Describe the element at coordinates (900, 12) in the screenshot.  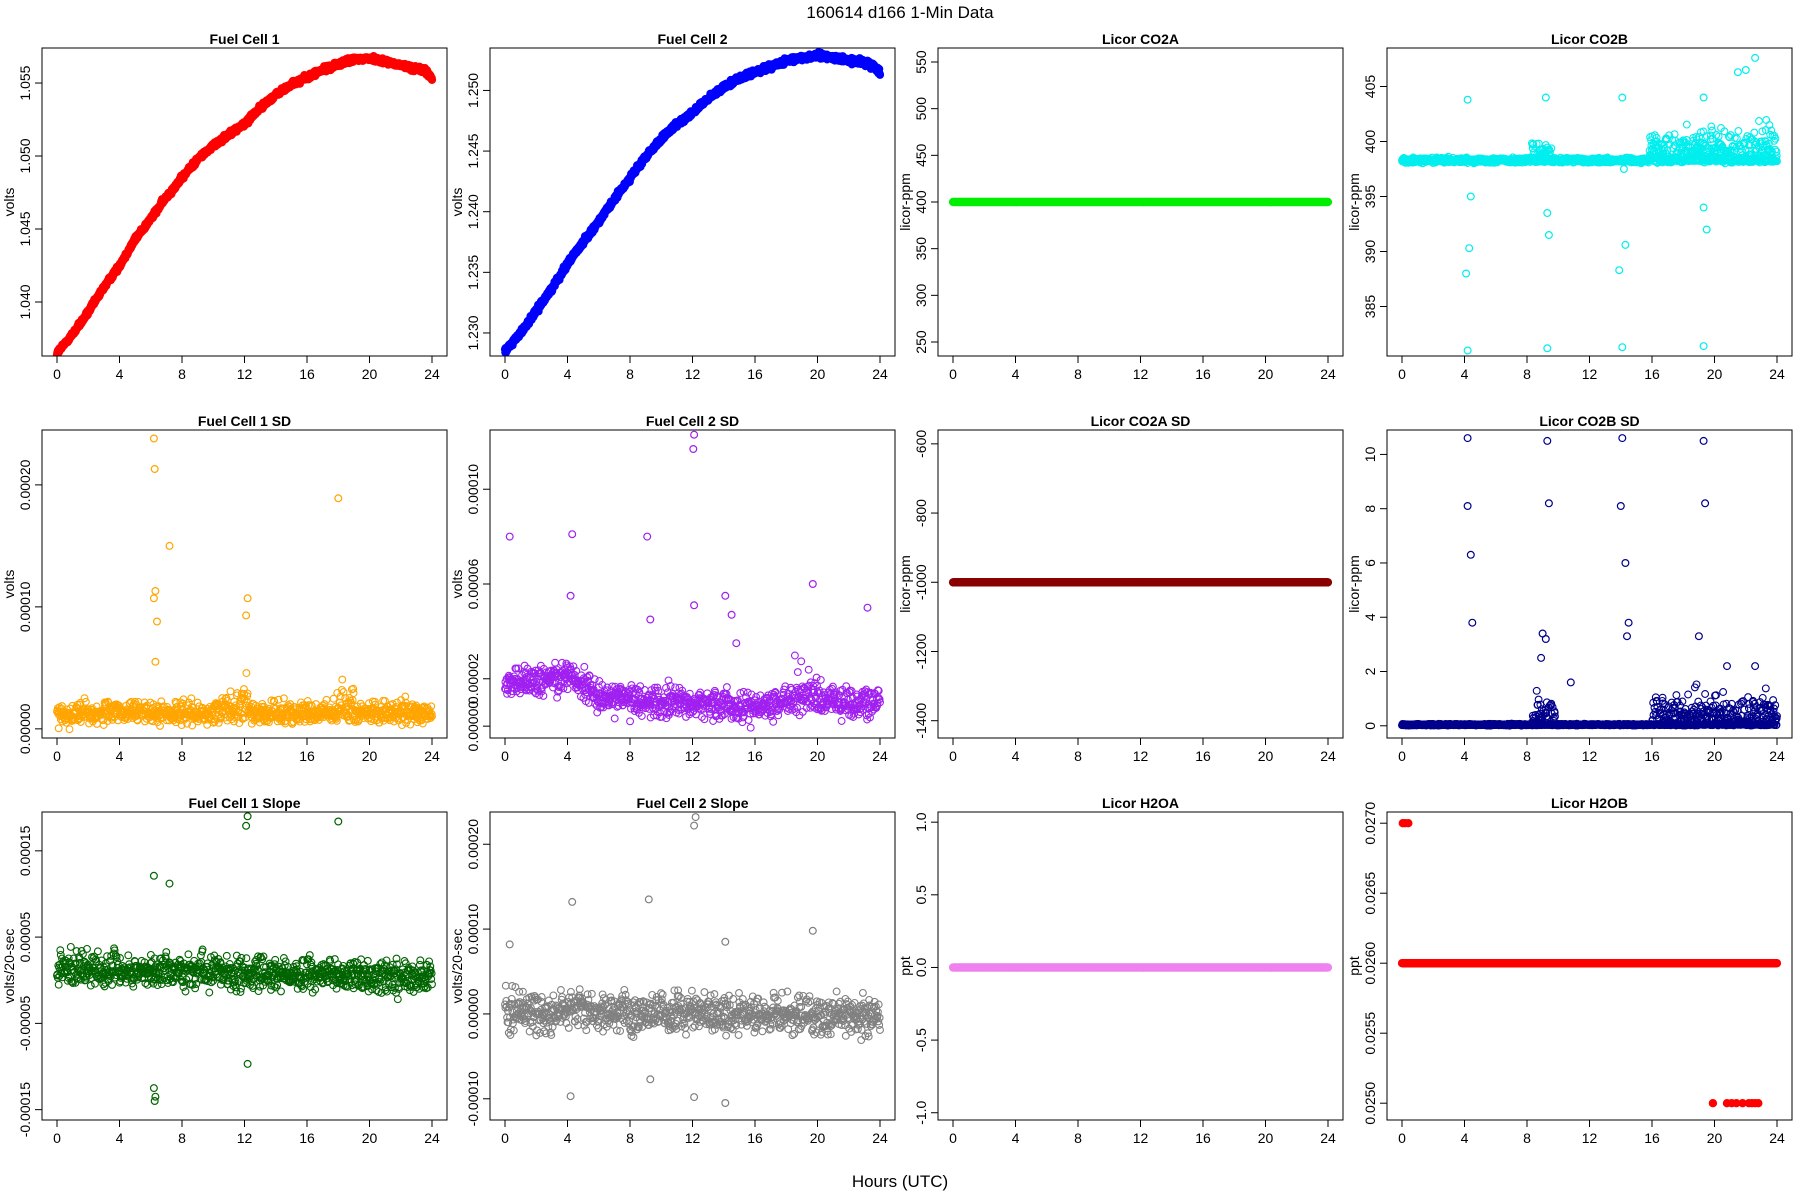
I see `figure-title: 160614 d166 1-Min Data` at that location.